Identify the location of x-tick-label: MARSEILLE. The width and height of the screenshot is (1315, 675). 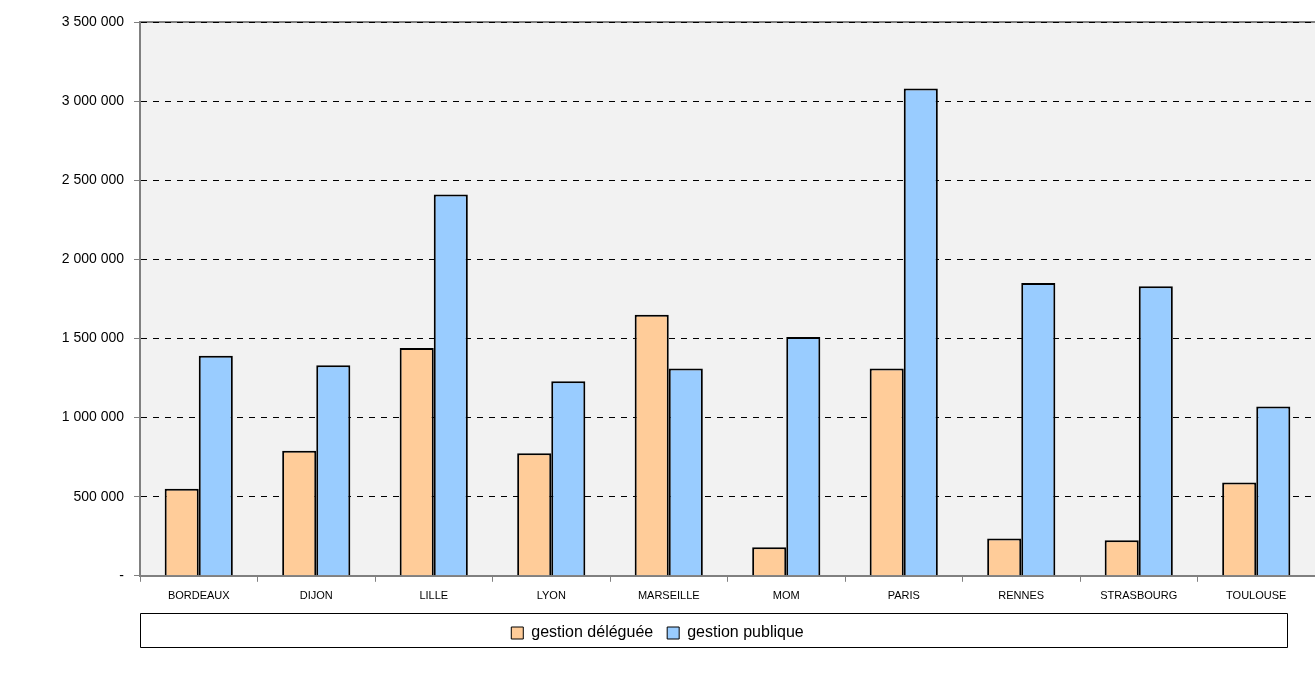
(668, 595).